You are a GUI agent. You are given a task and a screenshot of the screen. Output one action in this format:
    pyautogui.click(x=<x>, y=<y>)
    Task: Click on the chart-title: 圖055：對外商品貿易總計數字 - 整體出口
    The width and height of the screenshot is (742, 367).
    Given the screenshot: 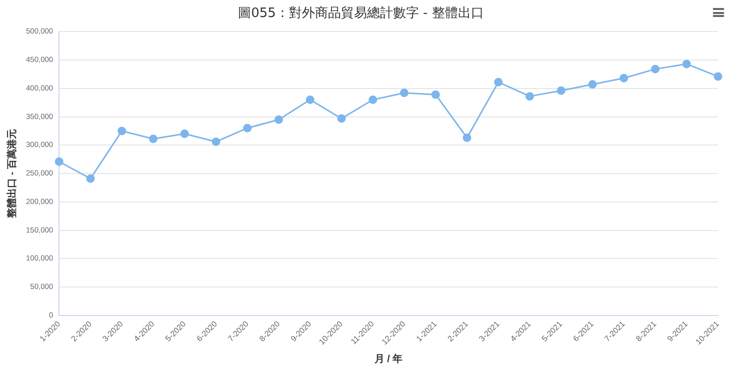 What is the action you would take?
    pyautogui.click(x=361, y=13)
    